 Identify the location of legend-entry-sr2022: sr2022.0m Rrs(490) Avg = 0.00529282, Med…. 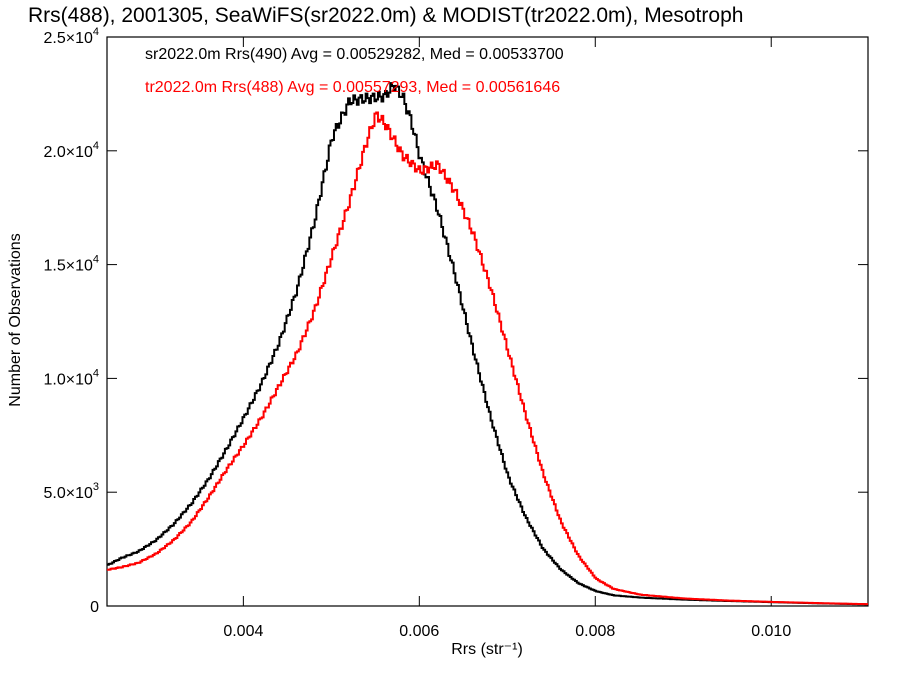
(354, 54).